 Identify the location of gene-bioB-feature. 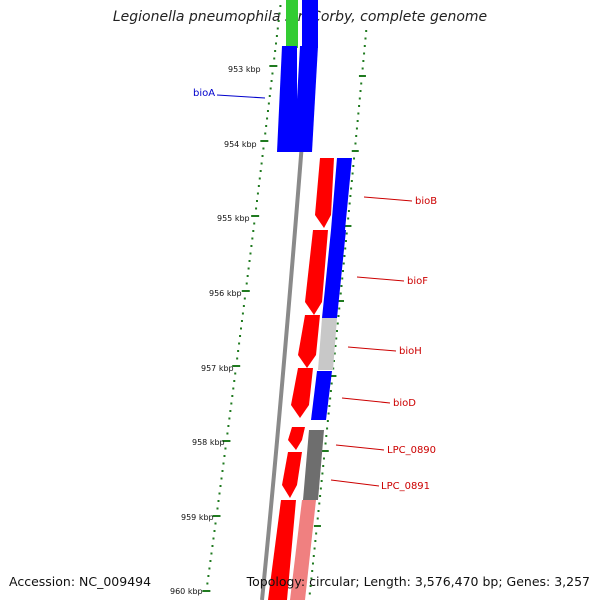
(324, 193).